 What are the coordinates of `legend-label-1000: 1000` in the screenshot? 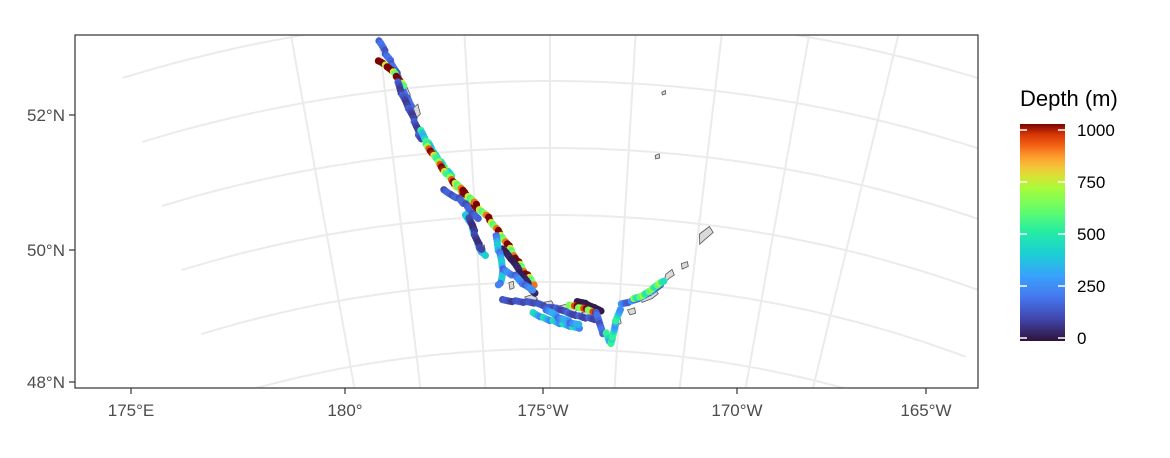 It's located at (1096, 130).